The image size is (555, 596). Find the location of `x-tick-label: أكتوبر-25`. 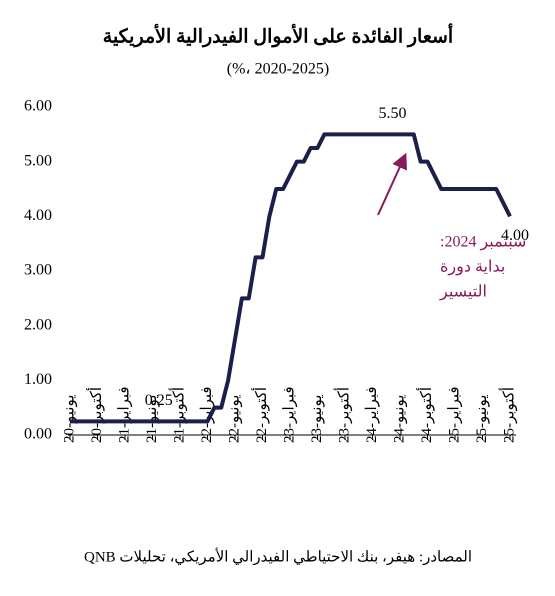

x-tick-label: أكتوبر-25 is located at coordinates (507, 415).